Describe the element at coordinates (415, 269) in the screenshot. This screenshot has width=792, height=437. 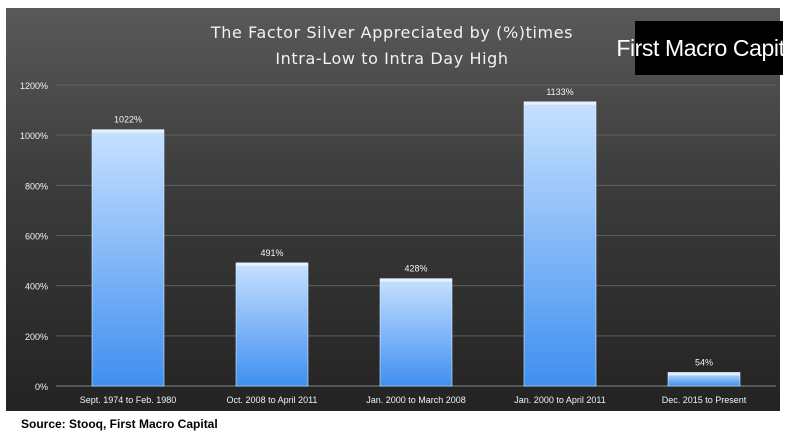
I see `data-label: 428%` at that location.